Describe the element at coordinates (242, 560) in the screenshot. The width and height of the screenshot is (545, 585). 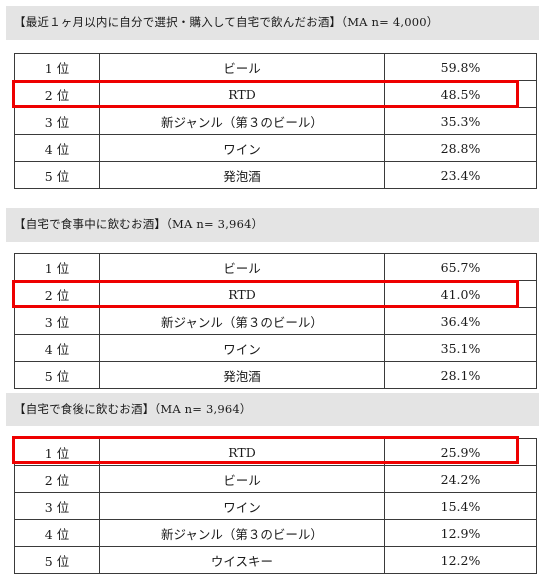
I see `drink-name-cell: ウイスキー` at that location.